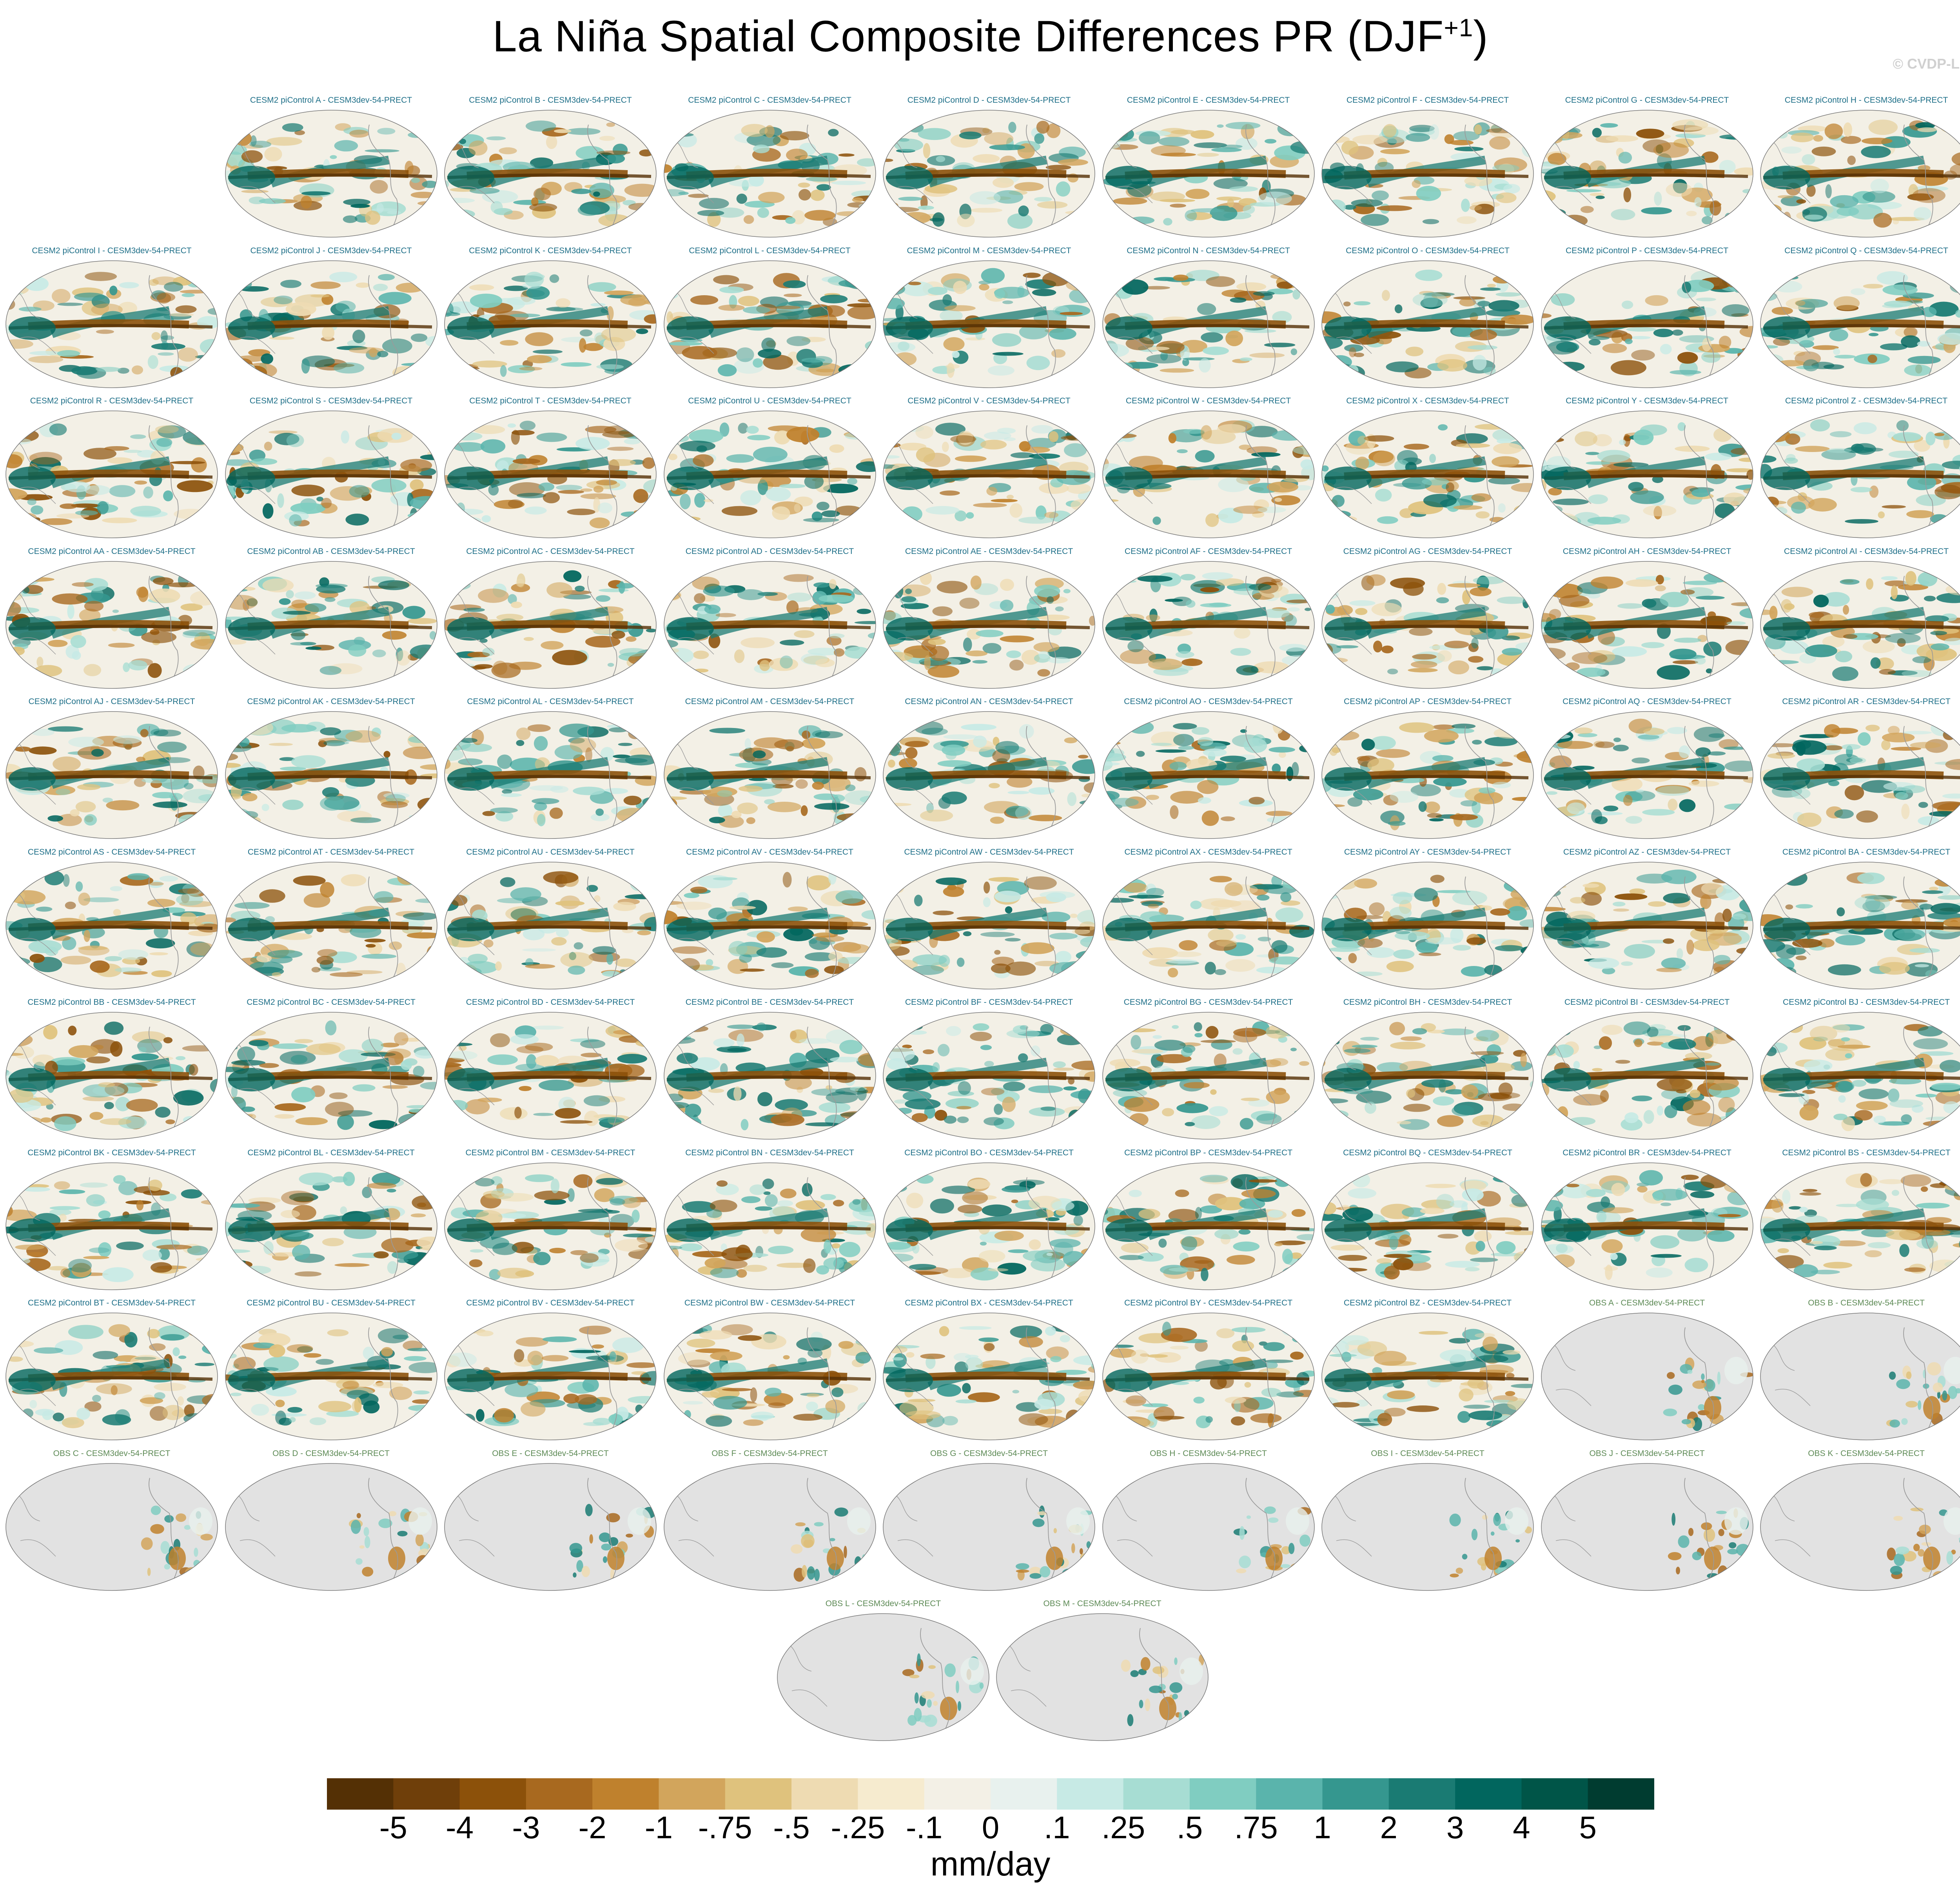  I want to click on map-panel: CESM2 piControl W - CESM3dev-54-PRECT, so click(1209, 471).